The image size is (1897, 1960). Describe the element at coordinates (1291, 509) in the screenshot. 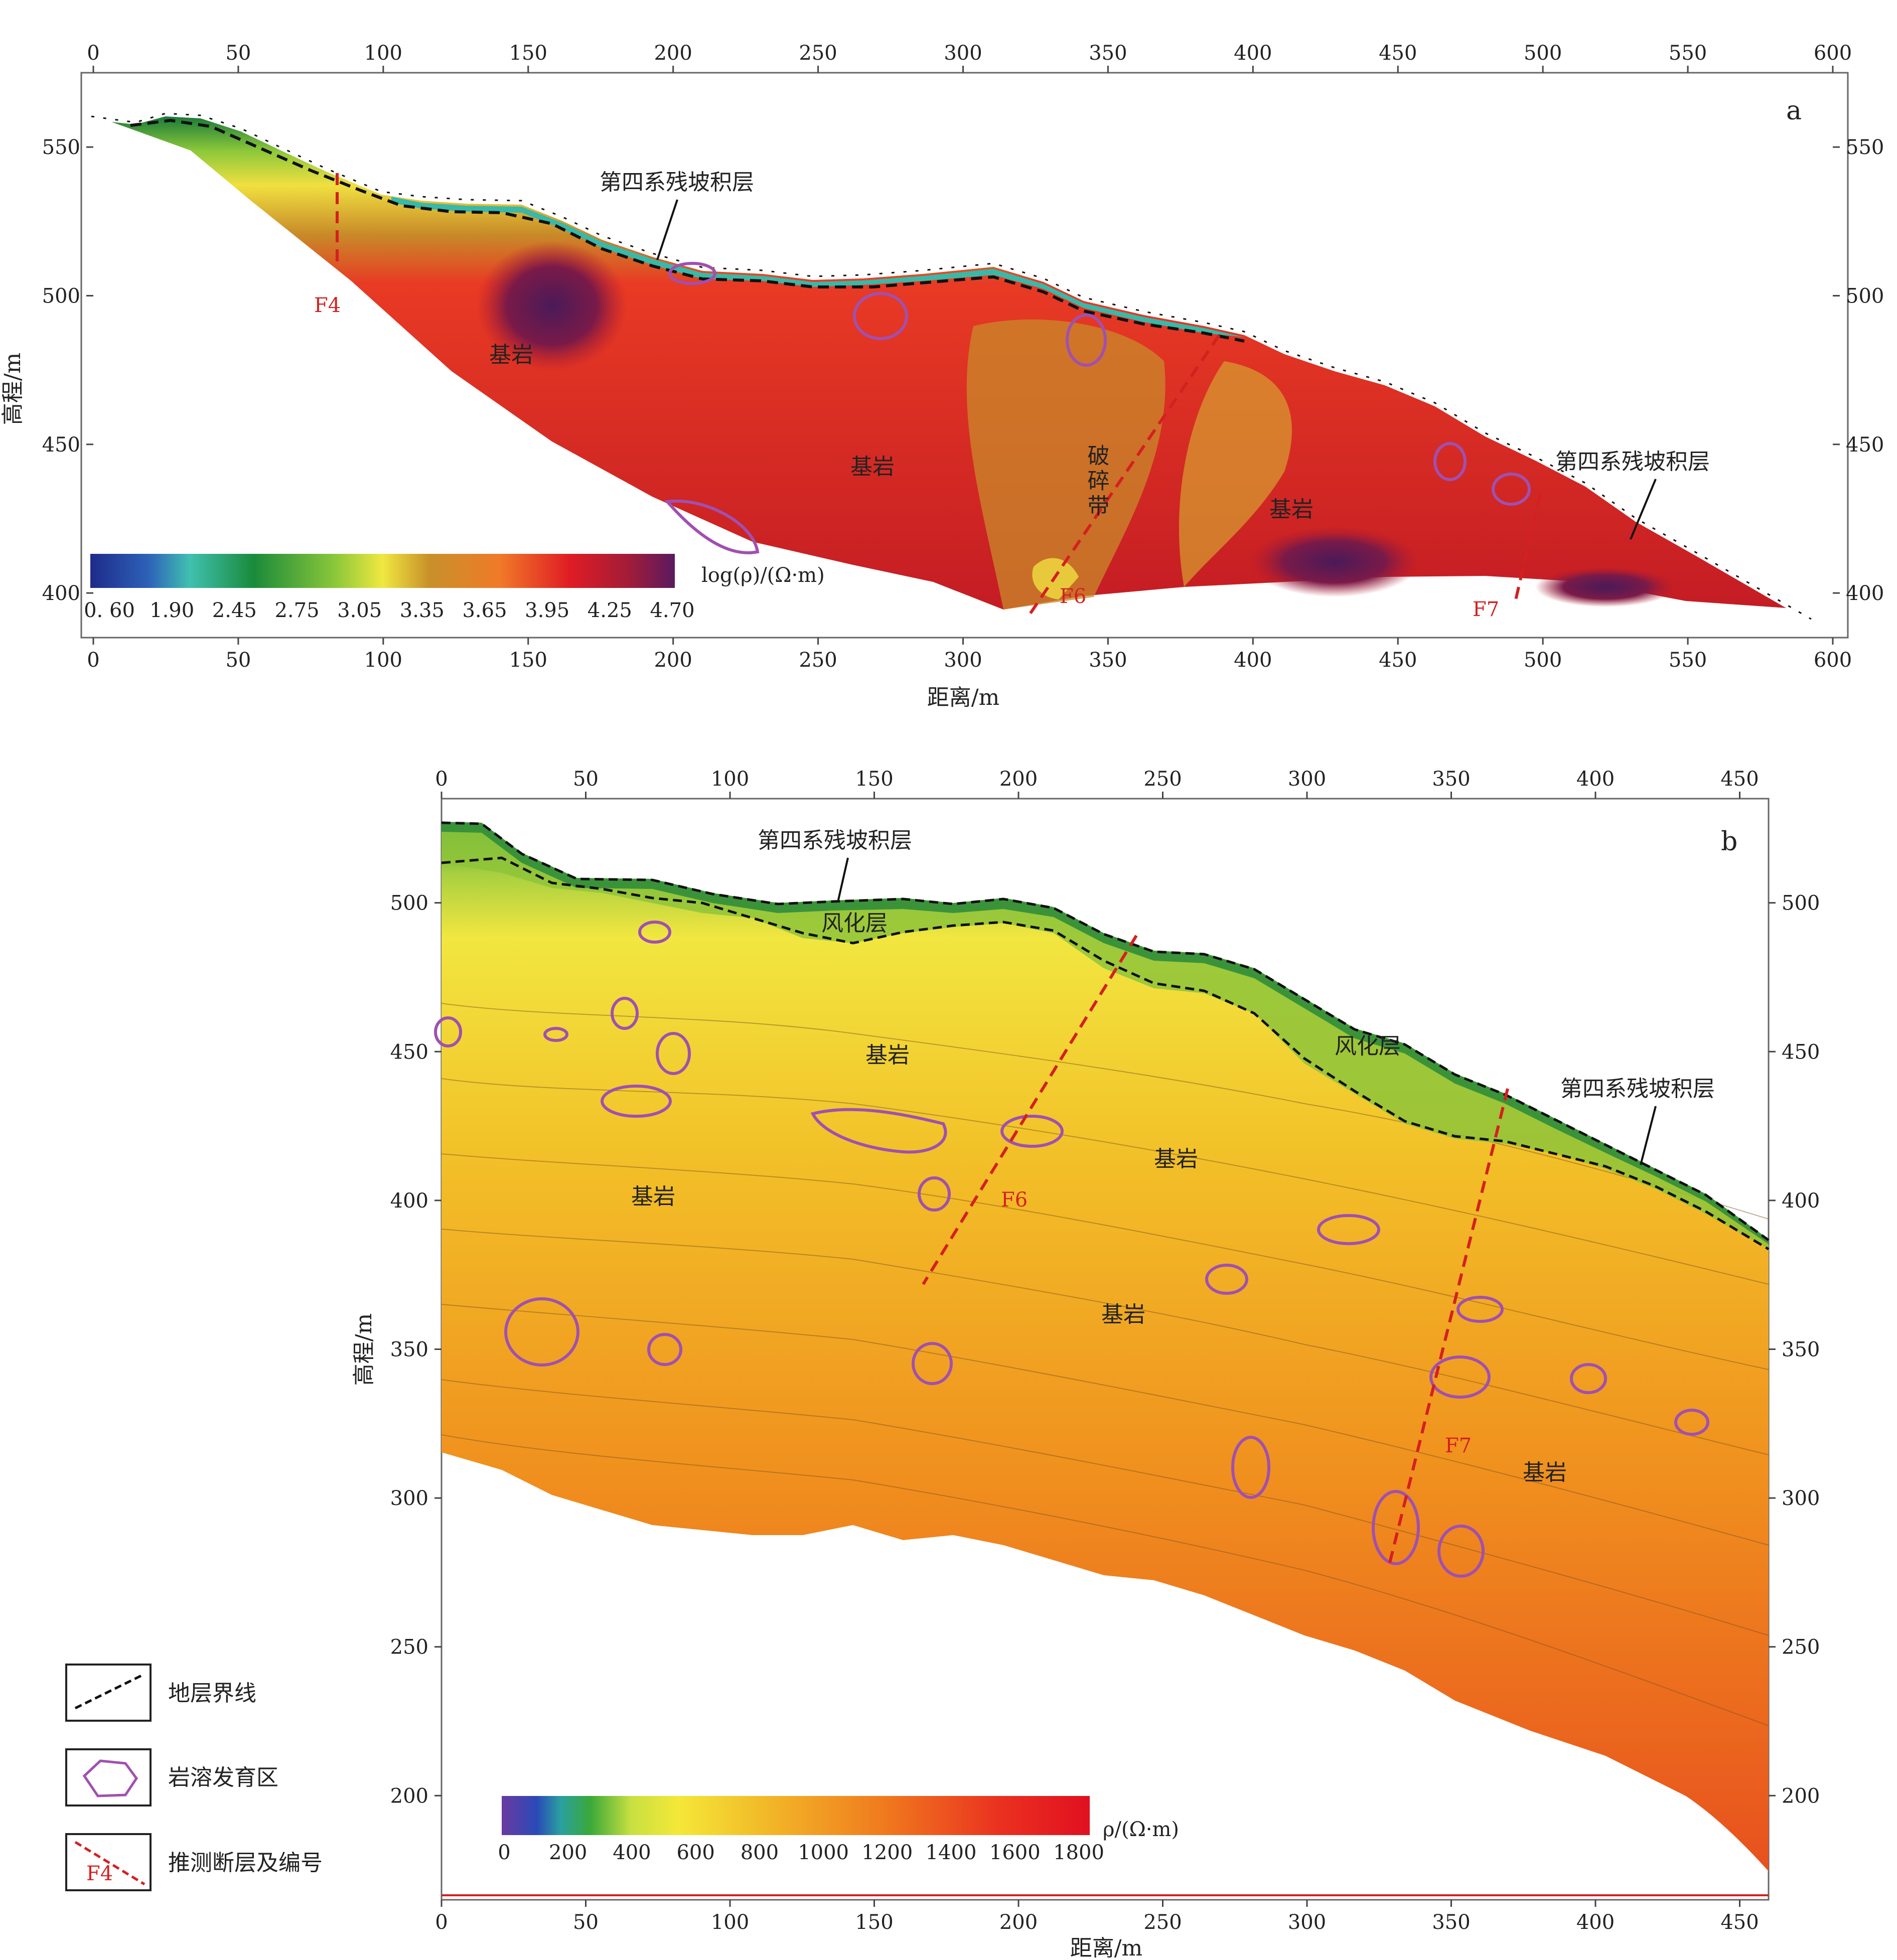

I see `label-bedrock-a3: 基岩` at that location.